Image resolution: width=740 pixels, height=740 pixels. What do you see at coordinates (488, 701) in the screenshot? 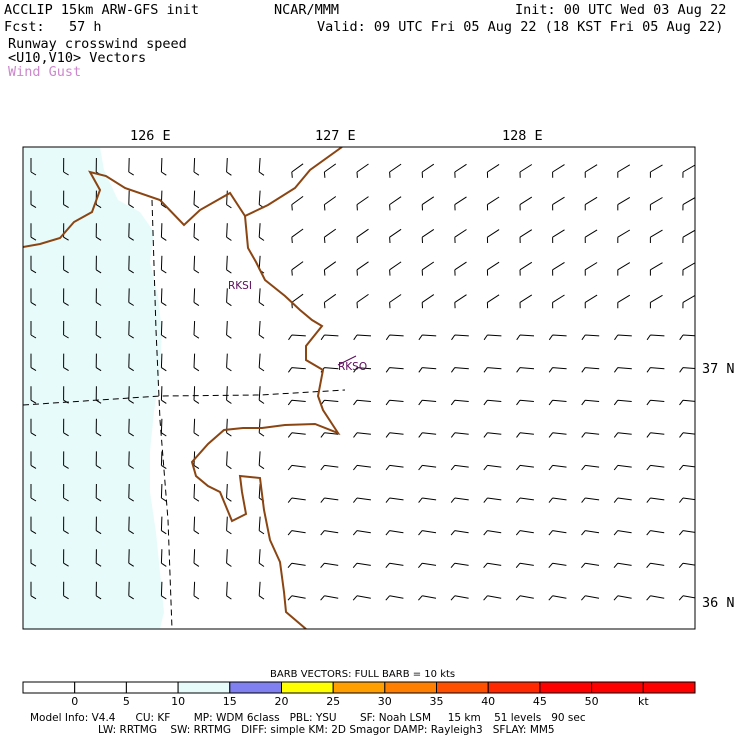
I see `colorbar-tick-label: 40` at bounding box center [488, 701].